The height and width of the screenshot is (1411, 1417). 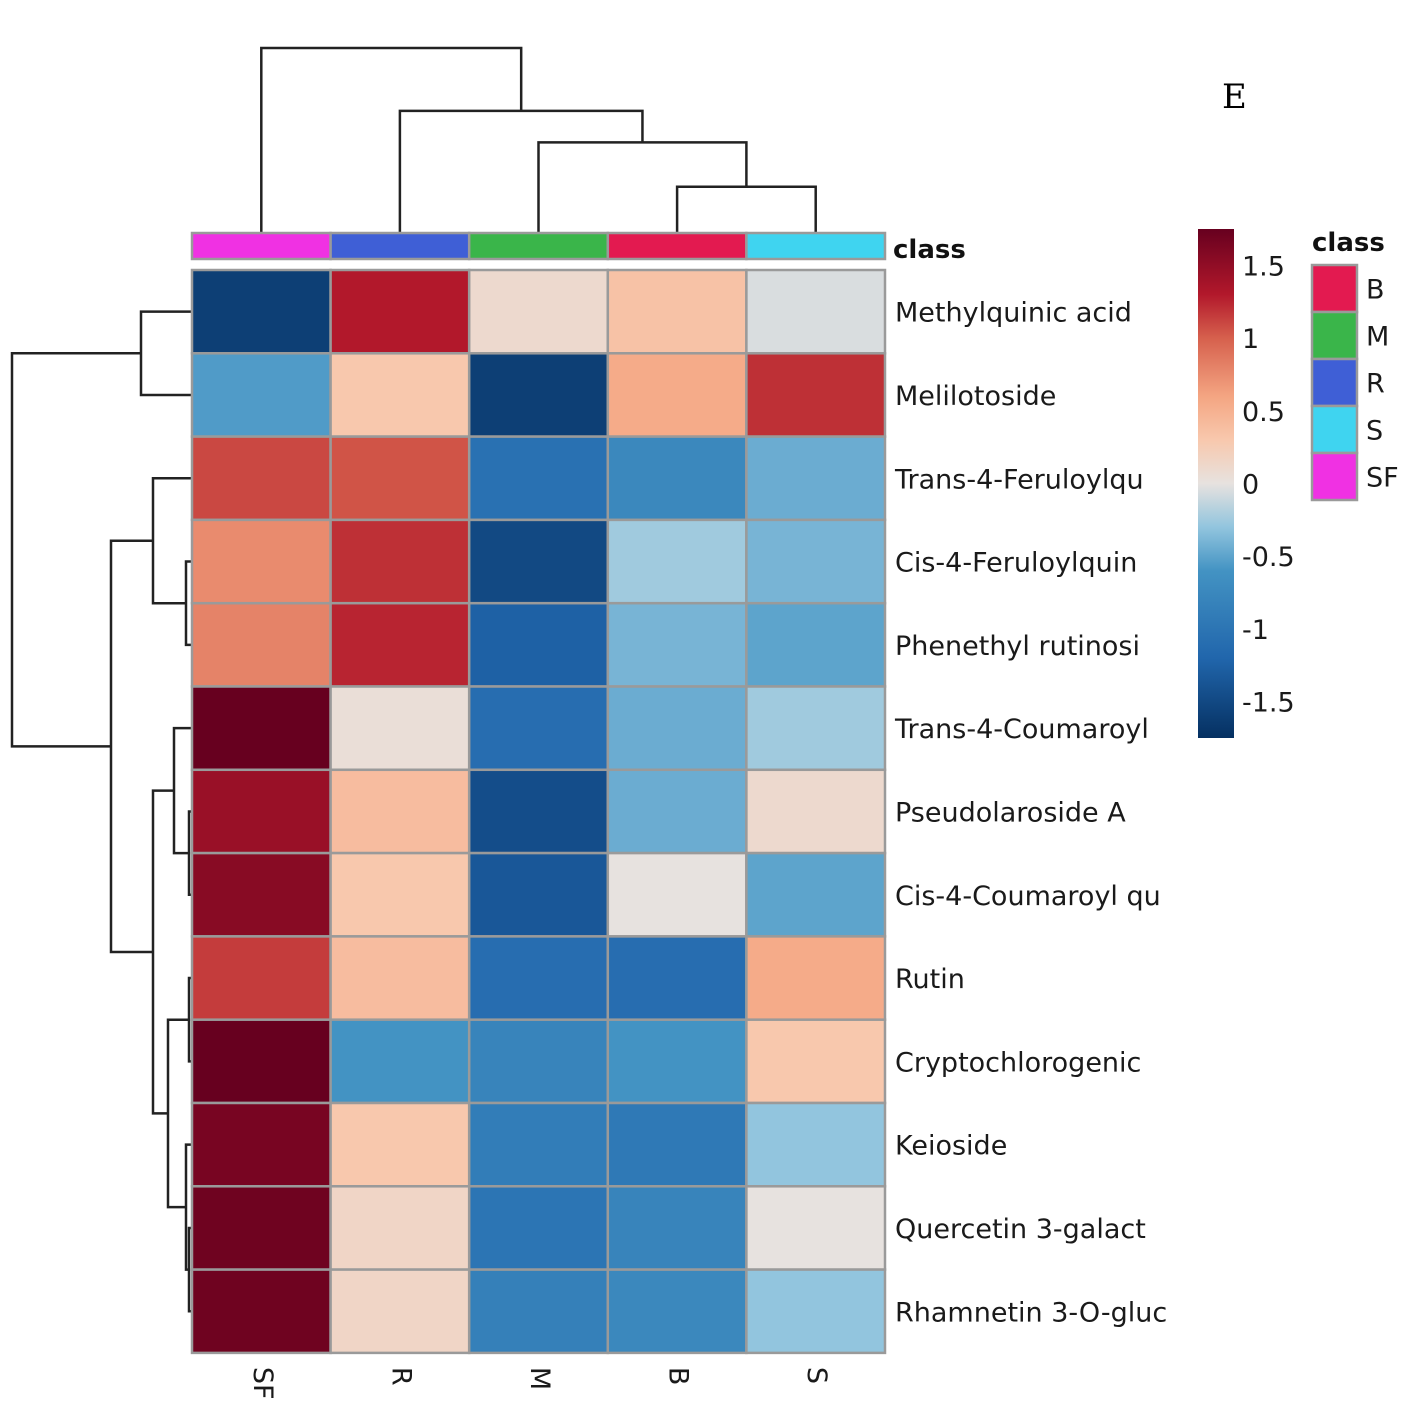 I want to click on row-label: Rhamnetin 3-O-gluc, so click(x=1031, y=1312).